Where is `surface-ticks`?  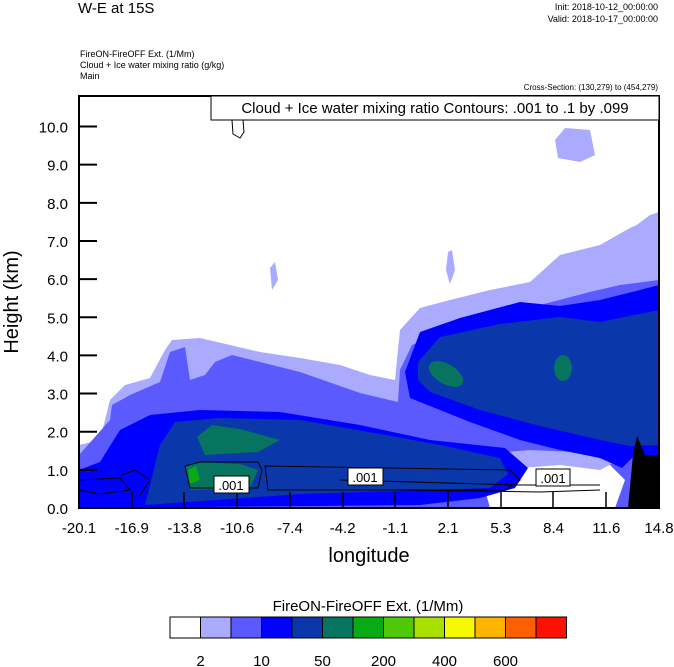
surface-ticks is located at coordinates (369, 500).